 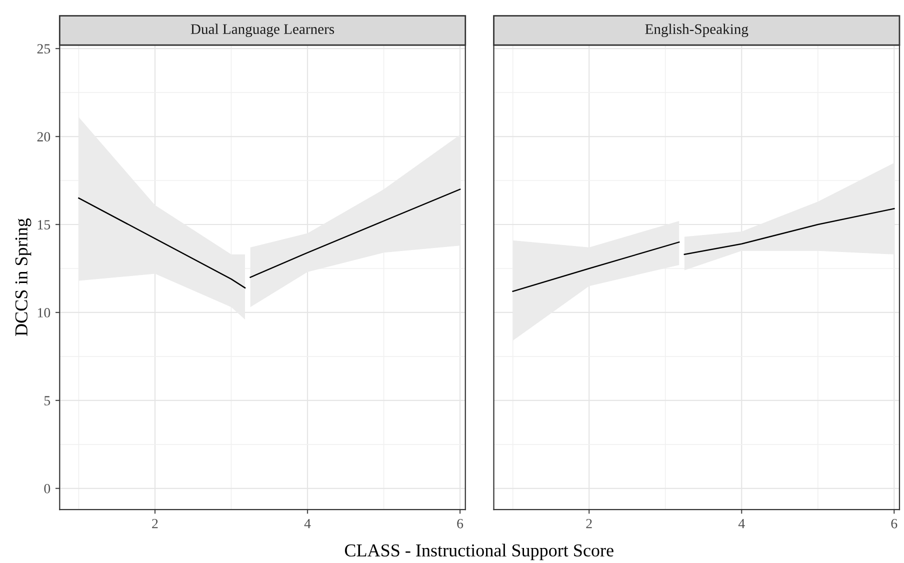 I want to click on chart-title: Dual Language Learners, so click(x=262, y=31).